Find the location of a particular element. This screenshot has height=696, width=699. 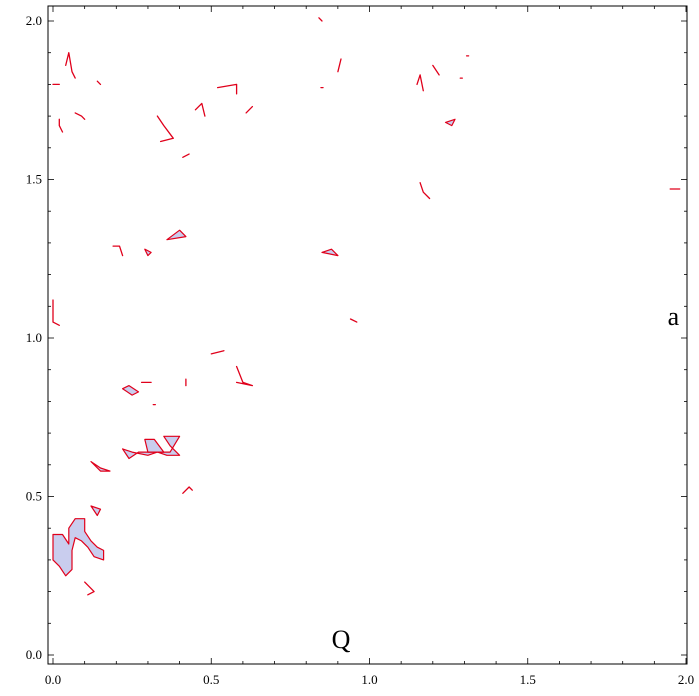

x-tick-label: 2.0 is located at coordinates (686, 679).